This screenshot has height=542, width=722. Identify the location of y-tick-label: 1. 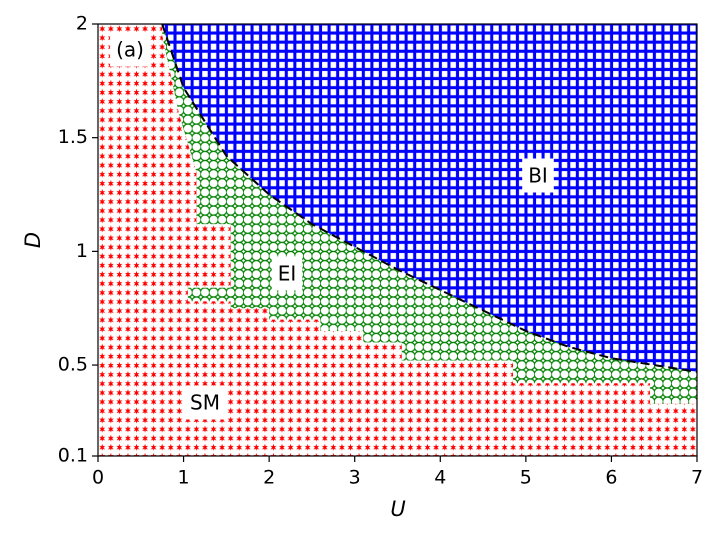
(82, 251).